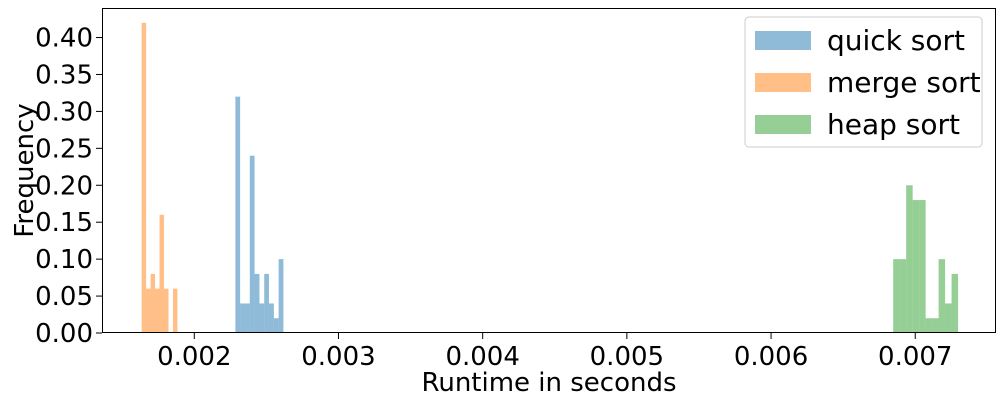  What do you see at coordinates (896, 40) in the screenshot?
I see `legend-label-quick-sort: quick sort` at bounding box center [896, 40].